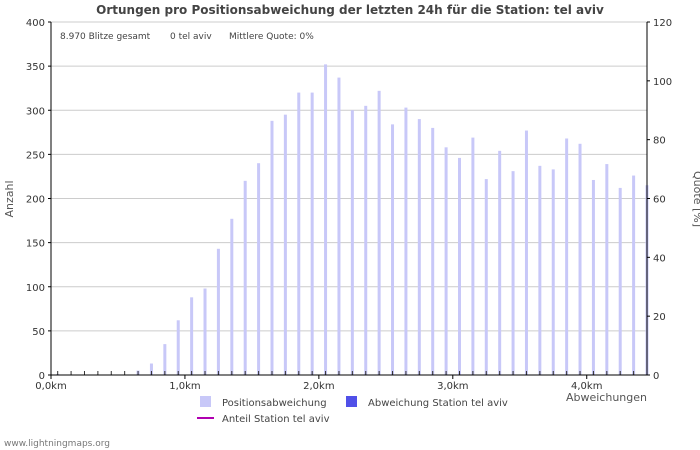 The height and width of the screenshot is (450, 700). I want to click on legend-label-positionsabweichung: Positionsabweichung, so click(274, 403).